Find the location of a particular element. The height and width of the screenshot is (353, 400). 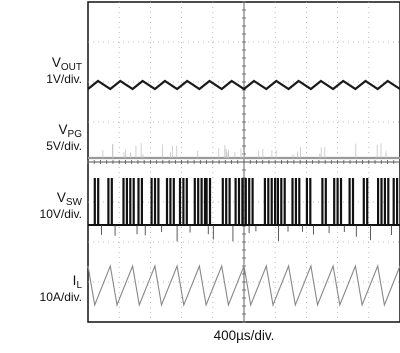

vpg-scale: 5V/div. is located at coordinates (64, 146).